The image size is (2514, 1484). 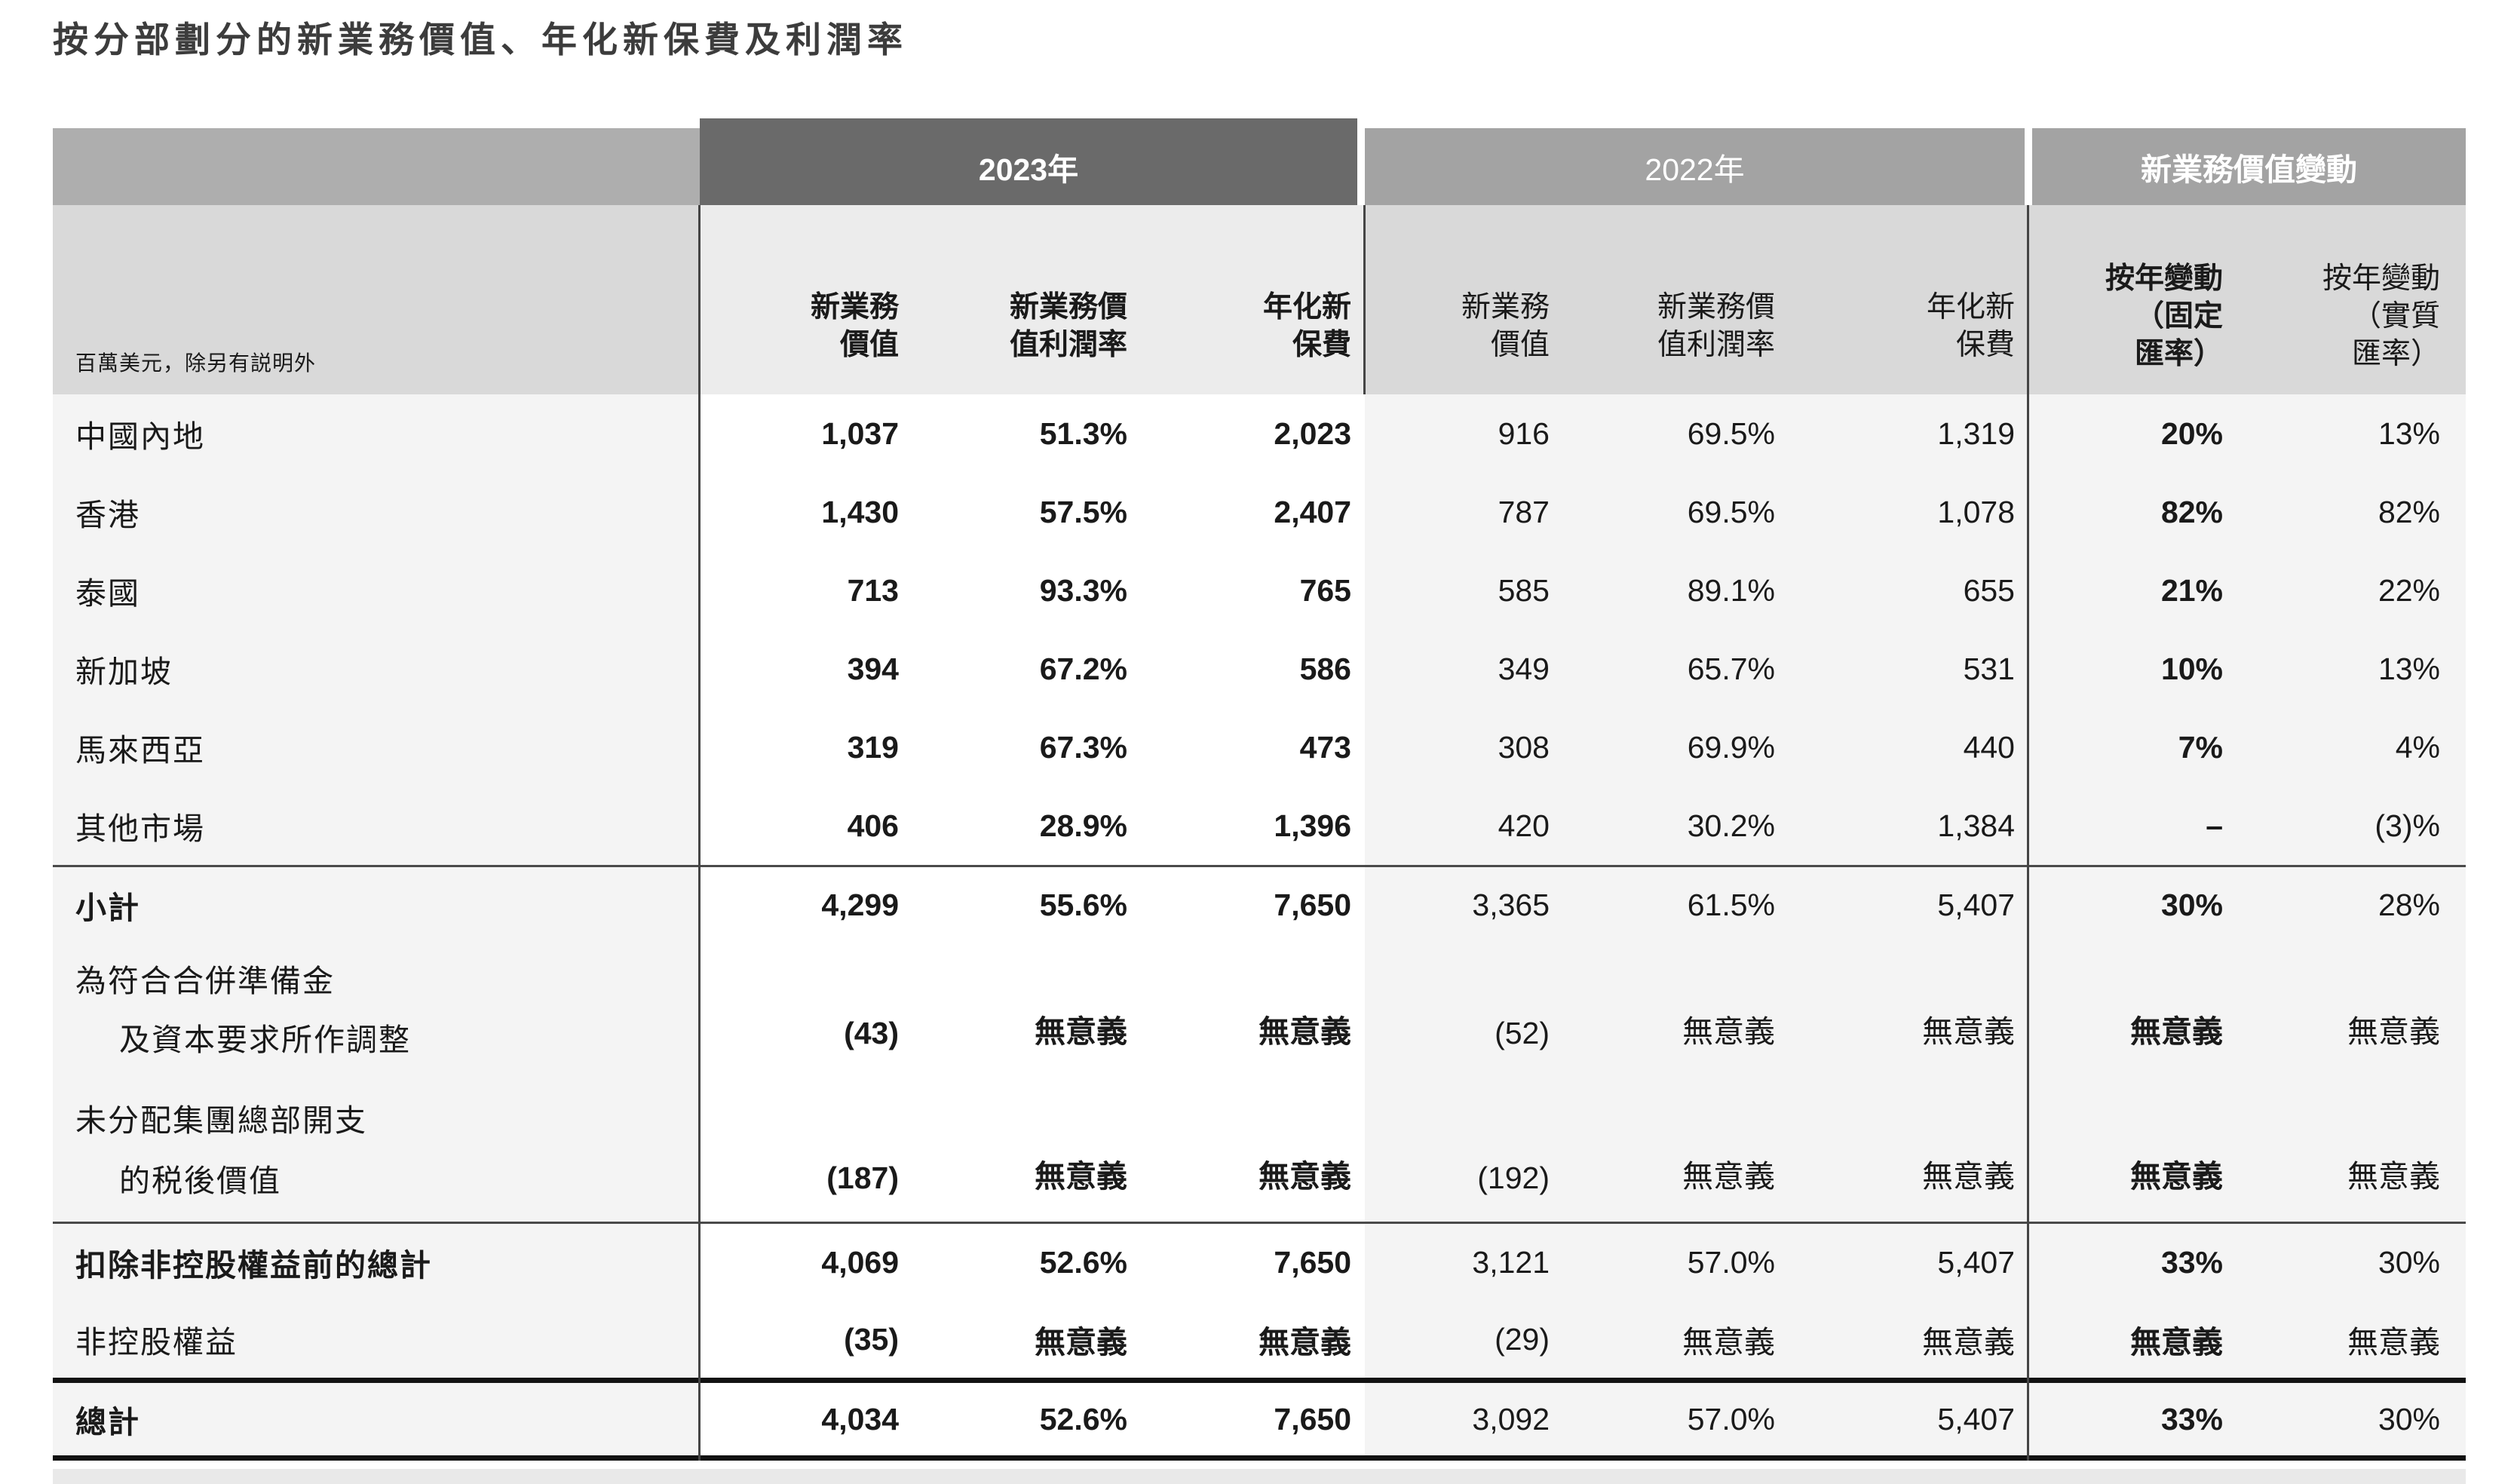 I want to click on value-cell: 394, so click(x=806, y=669).